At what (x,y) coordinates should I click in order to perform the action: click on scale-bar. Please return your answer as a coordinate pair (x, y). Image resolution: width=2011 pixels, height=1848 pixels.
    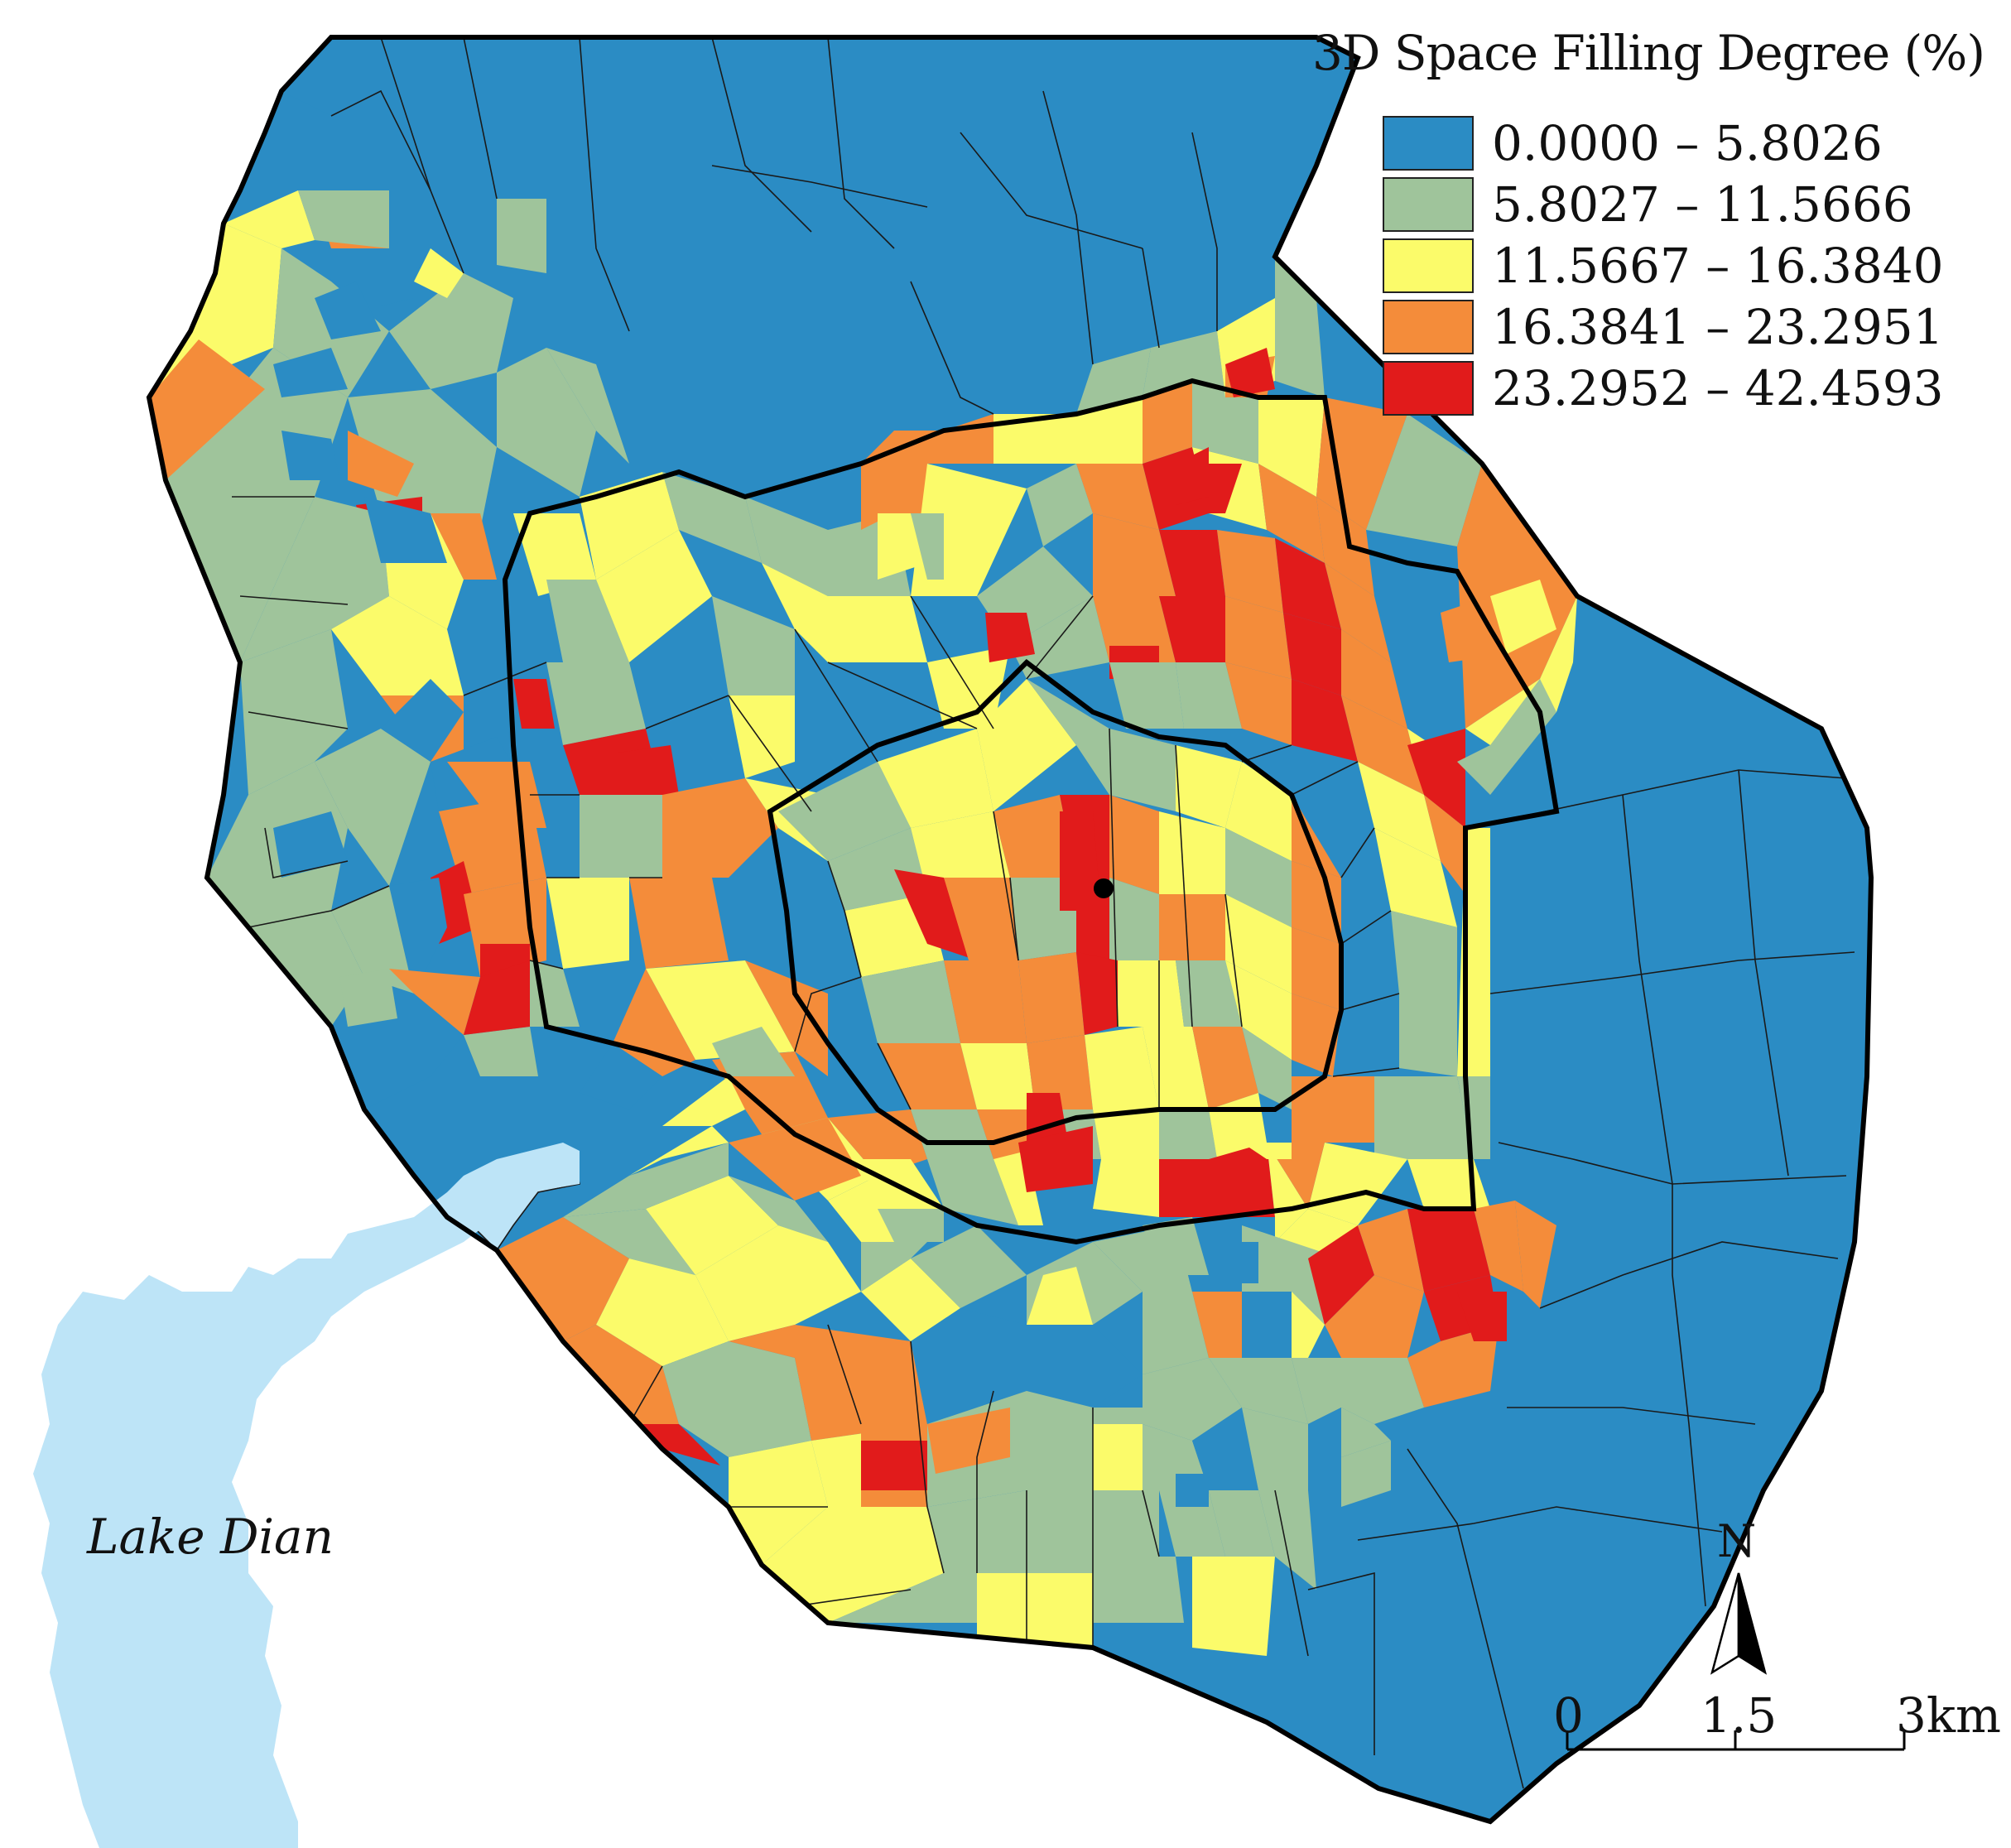
    Looking at the image, I should click on (1736, 1741).